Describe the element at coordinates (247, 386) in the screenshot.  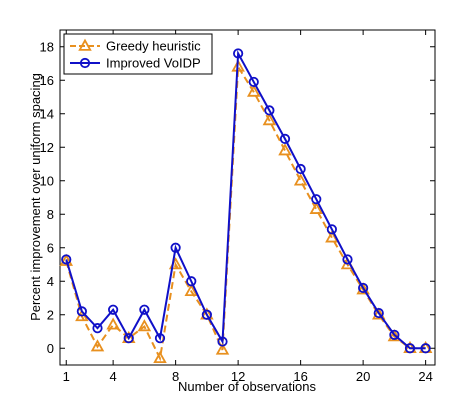
I see `x-axis-label: Number of observations` at that location.